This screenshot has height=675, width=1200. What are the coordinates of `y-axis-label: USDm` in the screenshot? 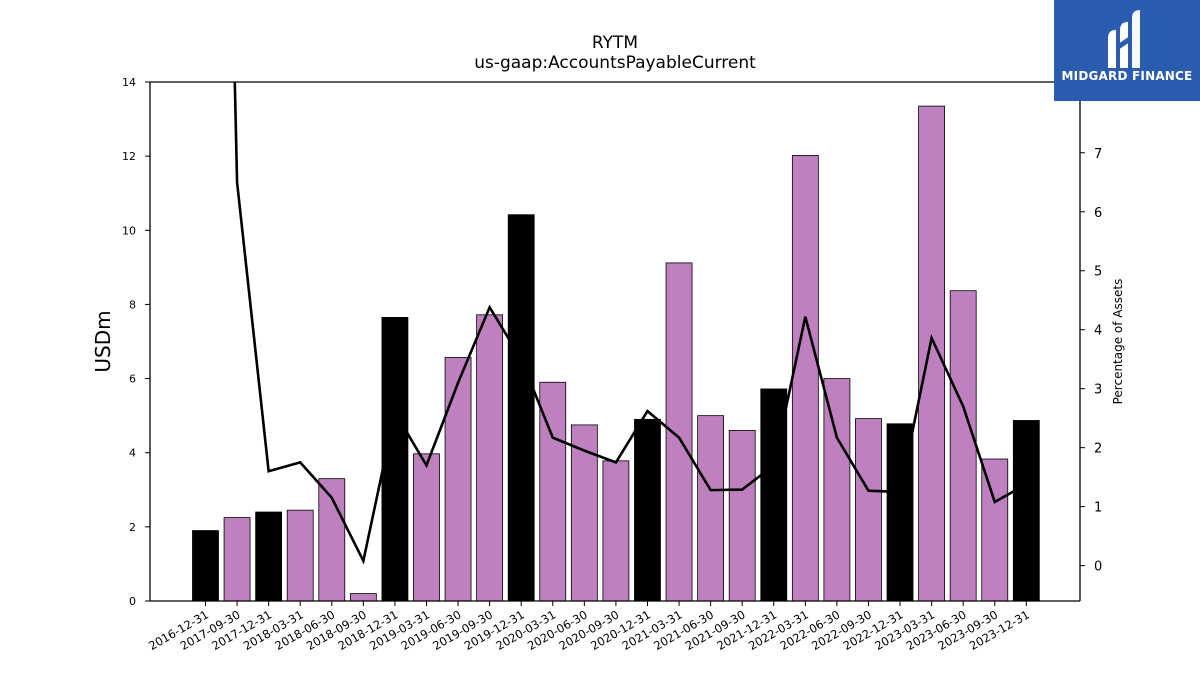 It's located at (103, 341).